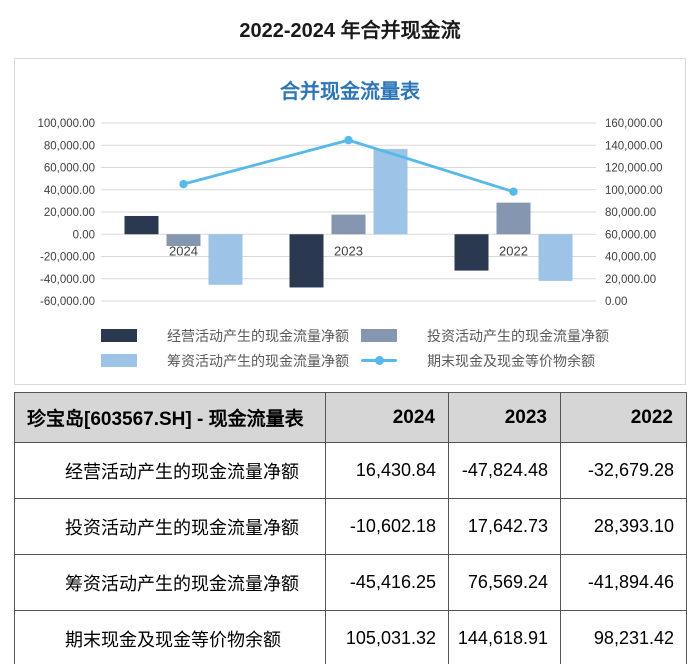 This screenshot has width=700, height=664. I want to click on table-header-row: 珍宝岛[603567.SH] - 现金流量表 2024 2023 2022, so click(350, 417).